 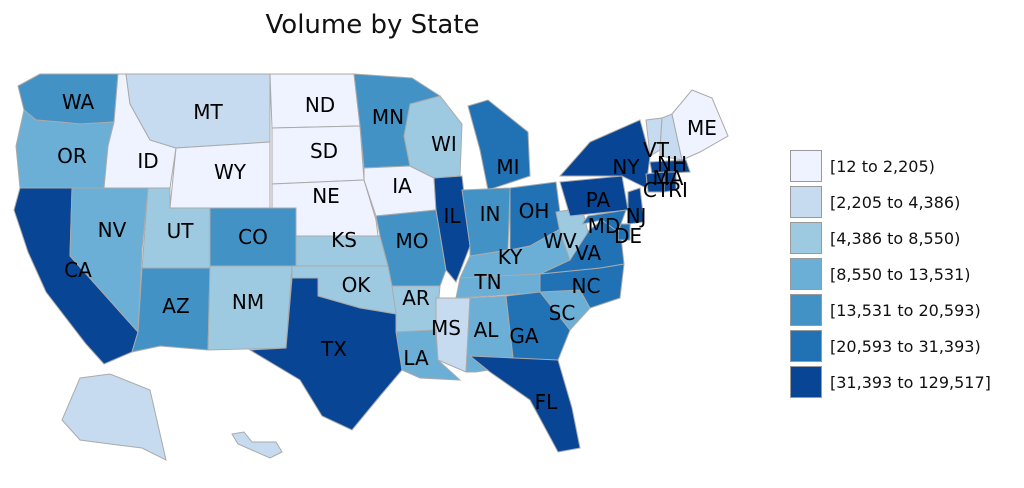 What do you see at coordinates (895, 202) in the screenshot?
I see `legend-label: [2,205 to 4,386)` at bounding box center [895, 202].